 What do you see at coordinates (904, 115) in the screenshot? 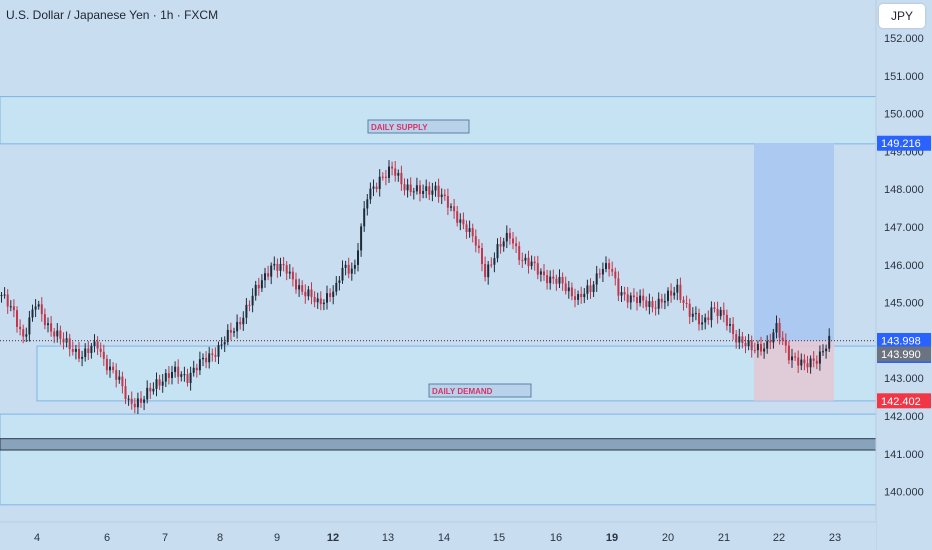
I see `y-tick-label: 150.000` at bounding box center [904, 115].